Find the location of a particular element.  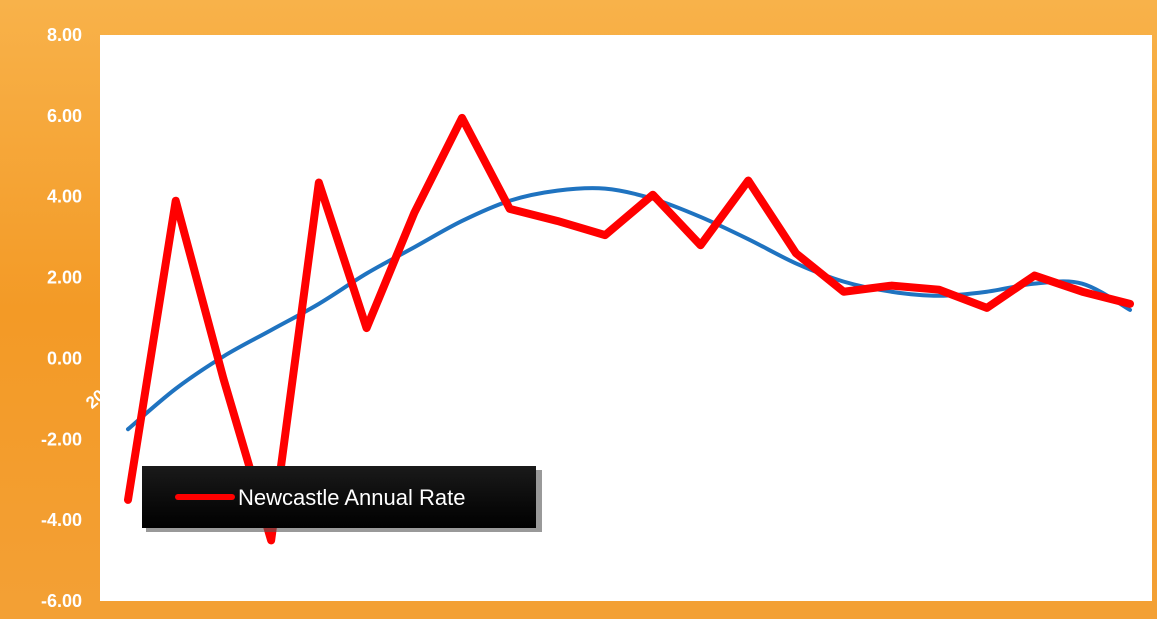

y-tick-label: 2.00 is located at coordinates (64, 278).